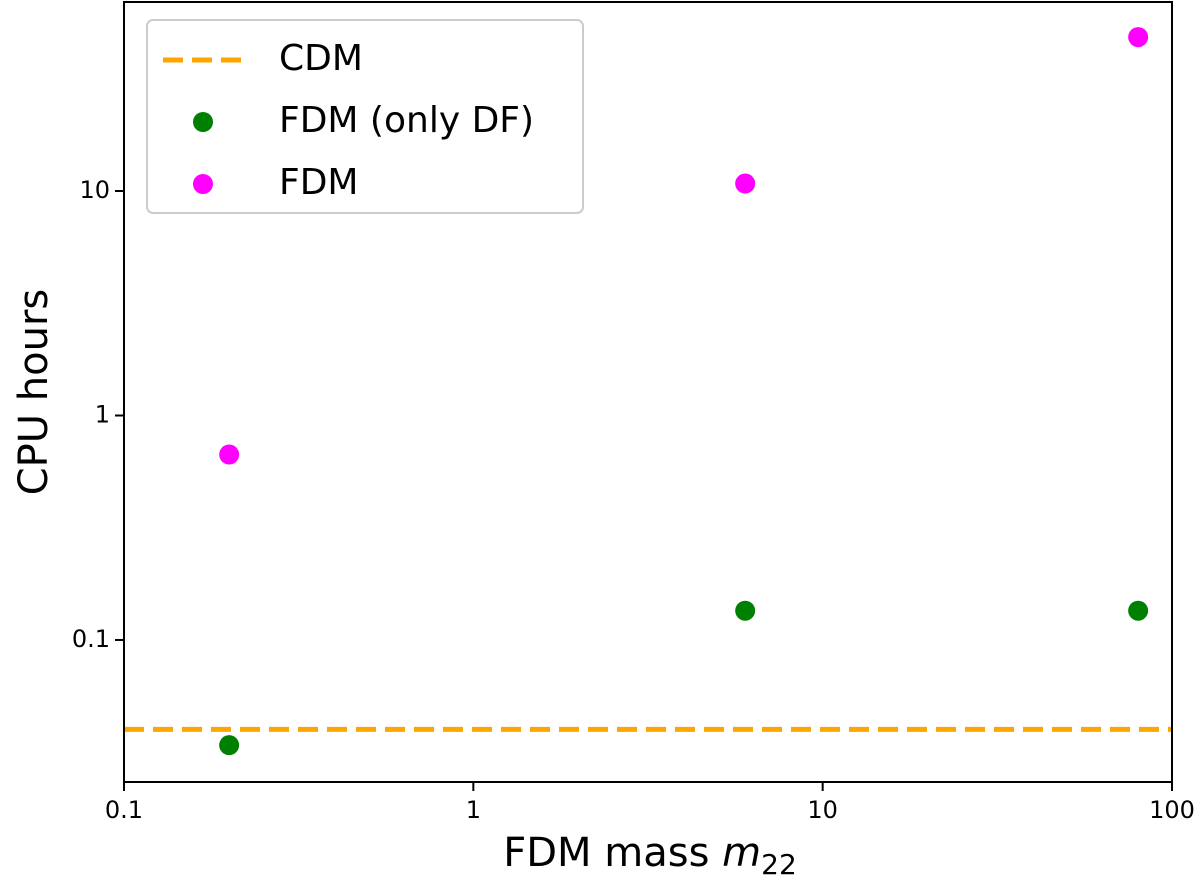 This screenshot has width=1200, height=886. Describe the element at coordinates (319, 182) in the screenshot. I see `legend-label: FDM` at that location.